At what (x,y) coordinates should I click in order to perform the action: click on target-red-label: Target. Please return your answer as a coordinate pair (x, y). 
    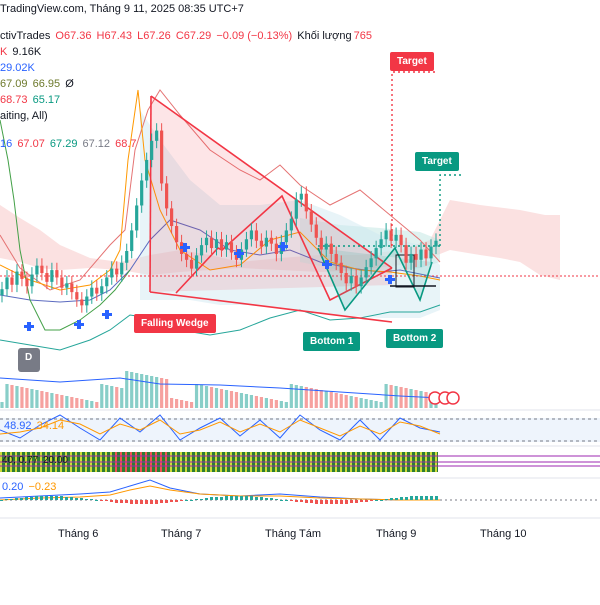
    Looking at the image, I should click on (412, 61).